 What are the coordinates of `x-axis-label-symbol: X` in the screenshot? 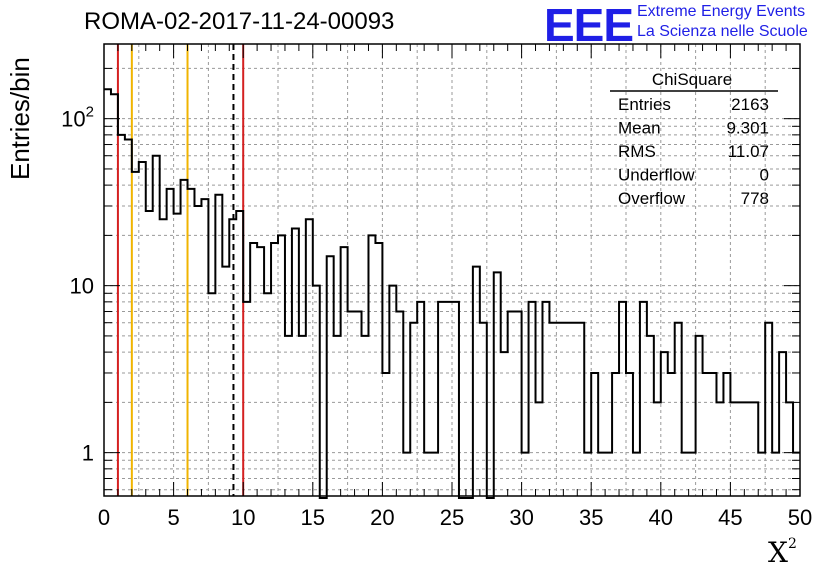 It's located at (778, 552).